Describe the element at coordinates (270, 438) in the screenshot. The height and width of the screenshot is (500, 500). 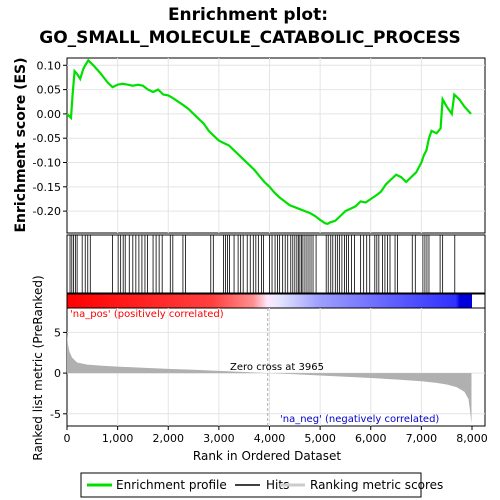
I see `x-tick-label: 4,000` at that location.